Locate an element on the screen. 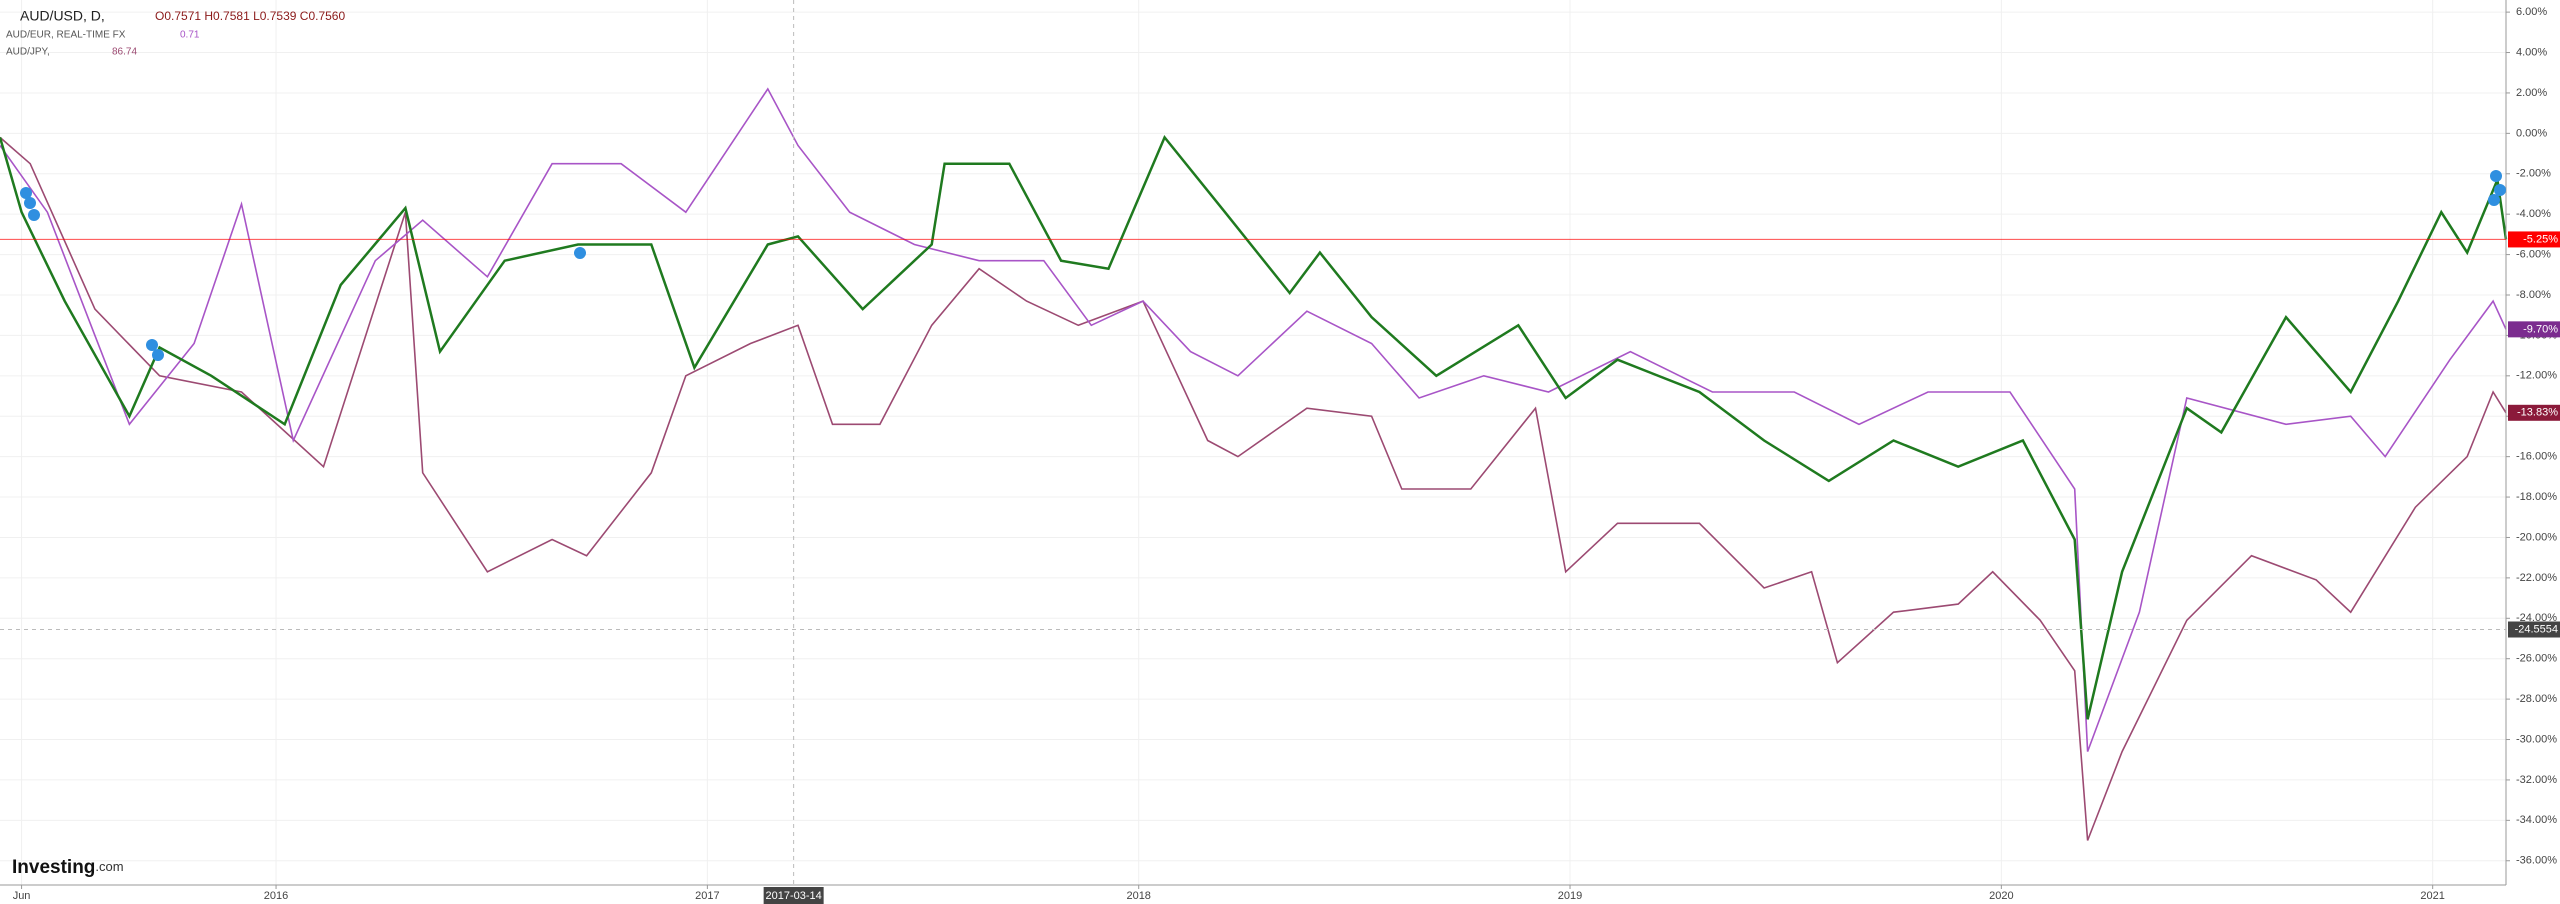 This screenshot has height=904, width=2560. y-tick-label: -30.00% is located at coordinates (2536, 739).